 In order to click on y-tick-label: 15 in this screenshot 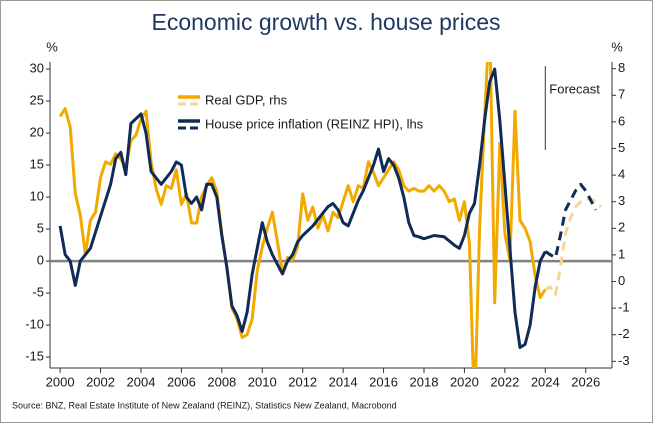, I will do `click(37, 164)`.